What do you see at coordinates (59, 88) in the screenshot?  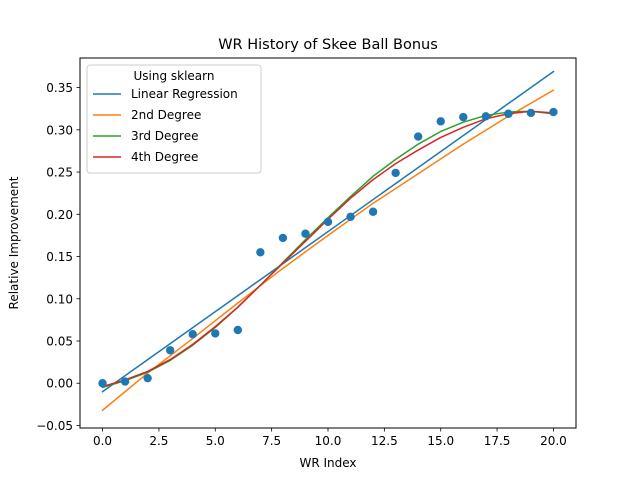 I see `y-tick-label: 0.35` at bounding box center [59, 88].